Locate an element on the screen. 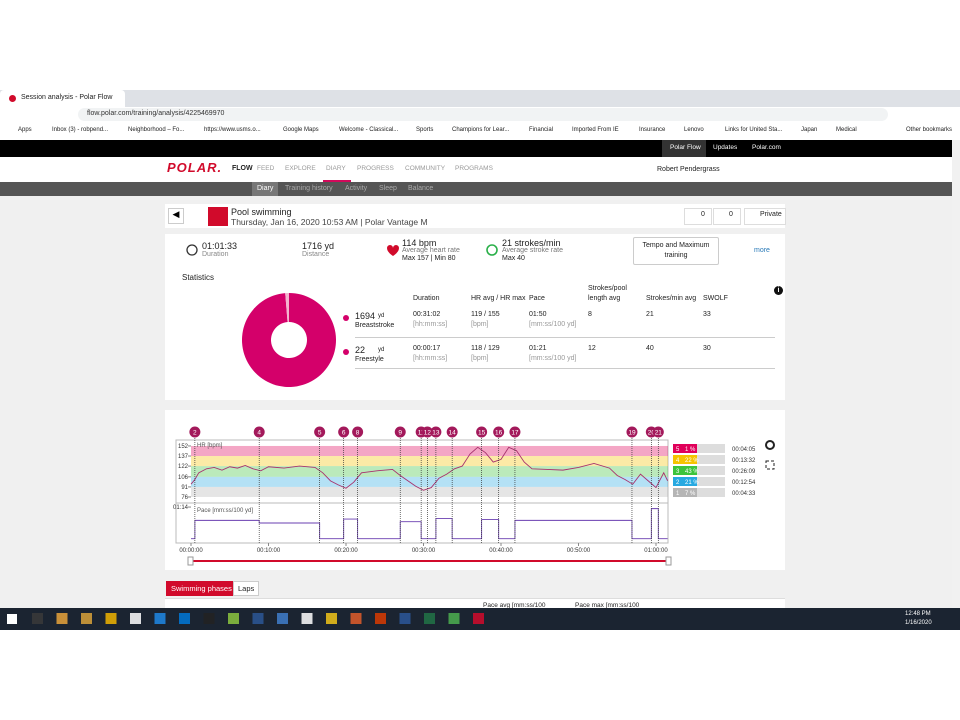 Image resolution: width=960 pixels, height=720 pixels. tempo-label: Tempo and Maximum training is located at coordinates (676, 250).